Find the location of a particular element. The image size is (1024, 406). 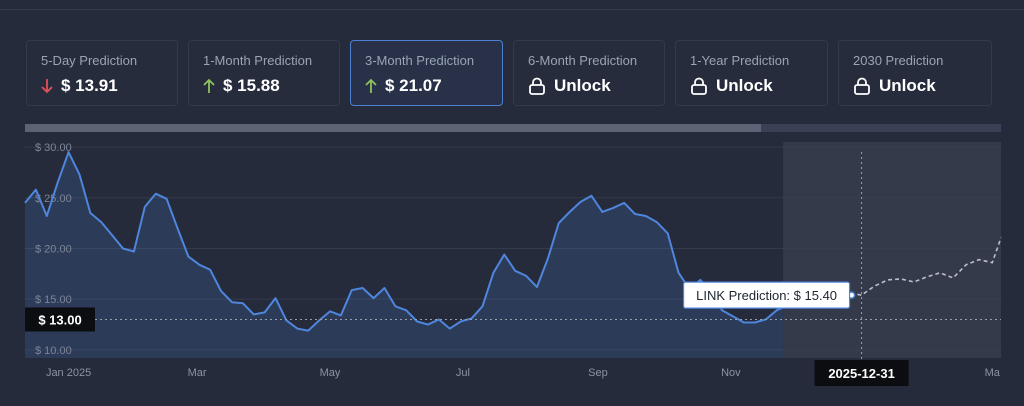

x-tick-label: Ma is located at coordinates (993, 373).